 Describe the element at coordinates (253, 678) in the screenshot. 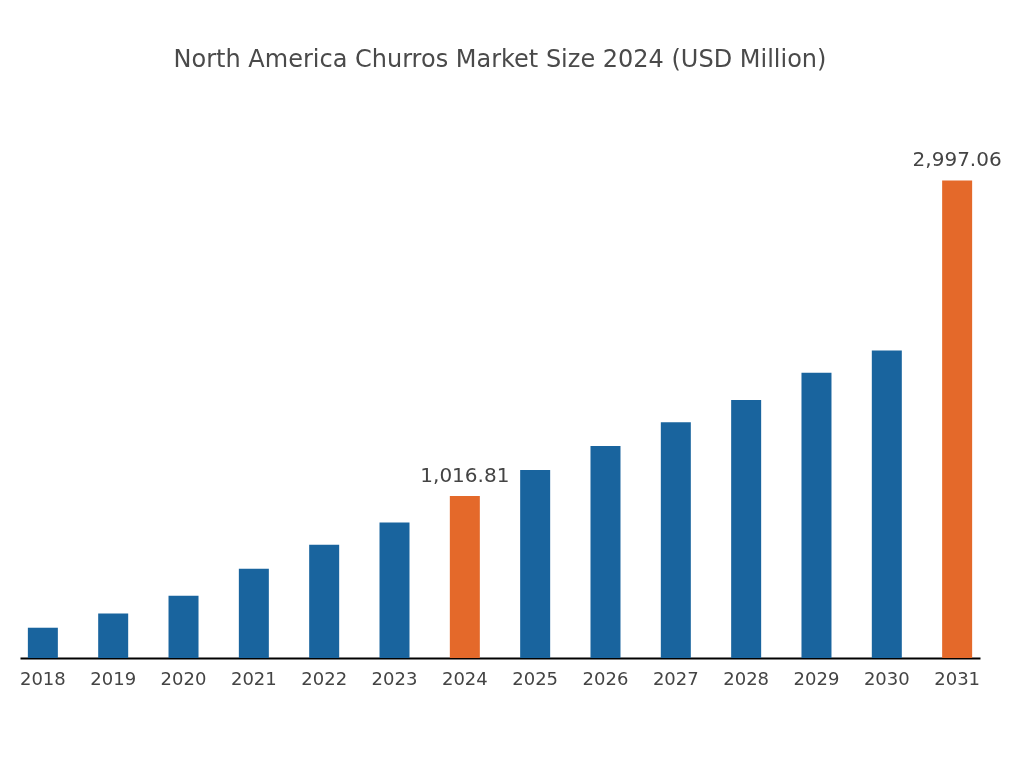

I see `x-tick-label: 2021` at that location.